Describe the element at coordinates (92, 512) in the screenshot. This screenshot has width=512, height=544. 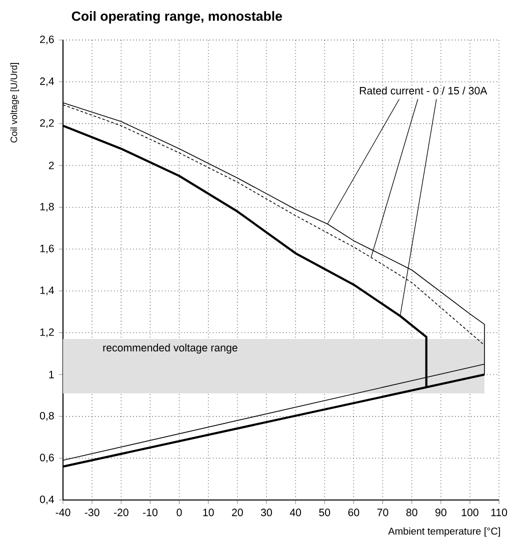
I see `x-tick-label: -30` at that location.